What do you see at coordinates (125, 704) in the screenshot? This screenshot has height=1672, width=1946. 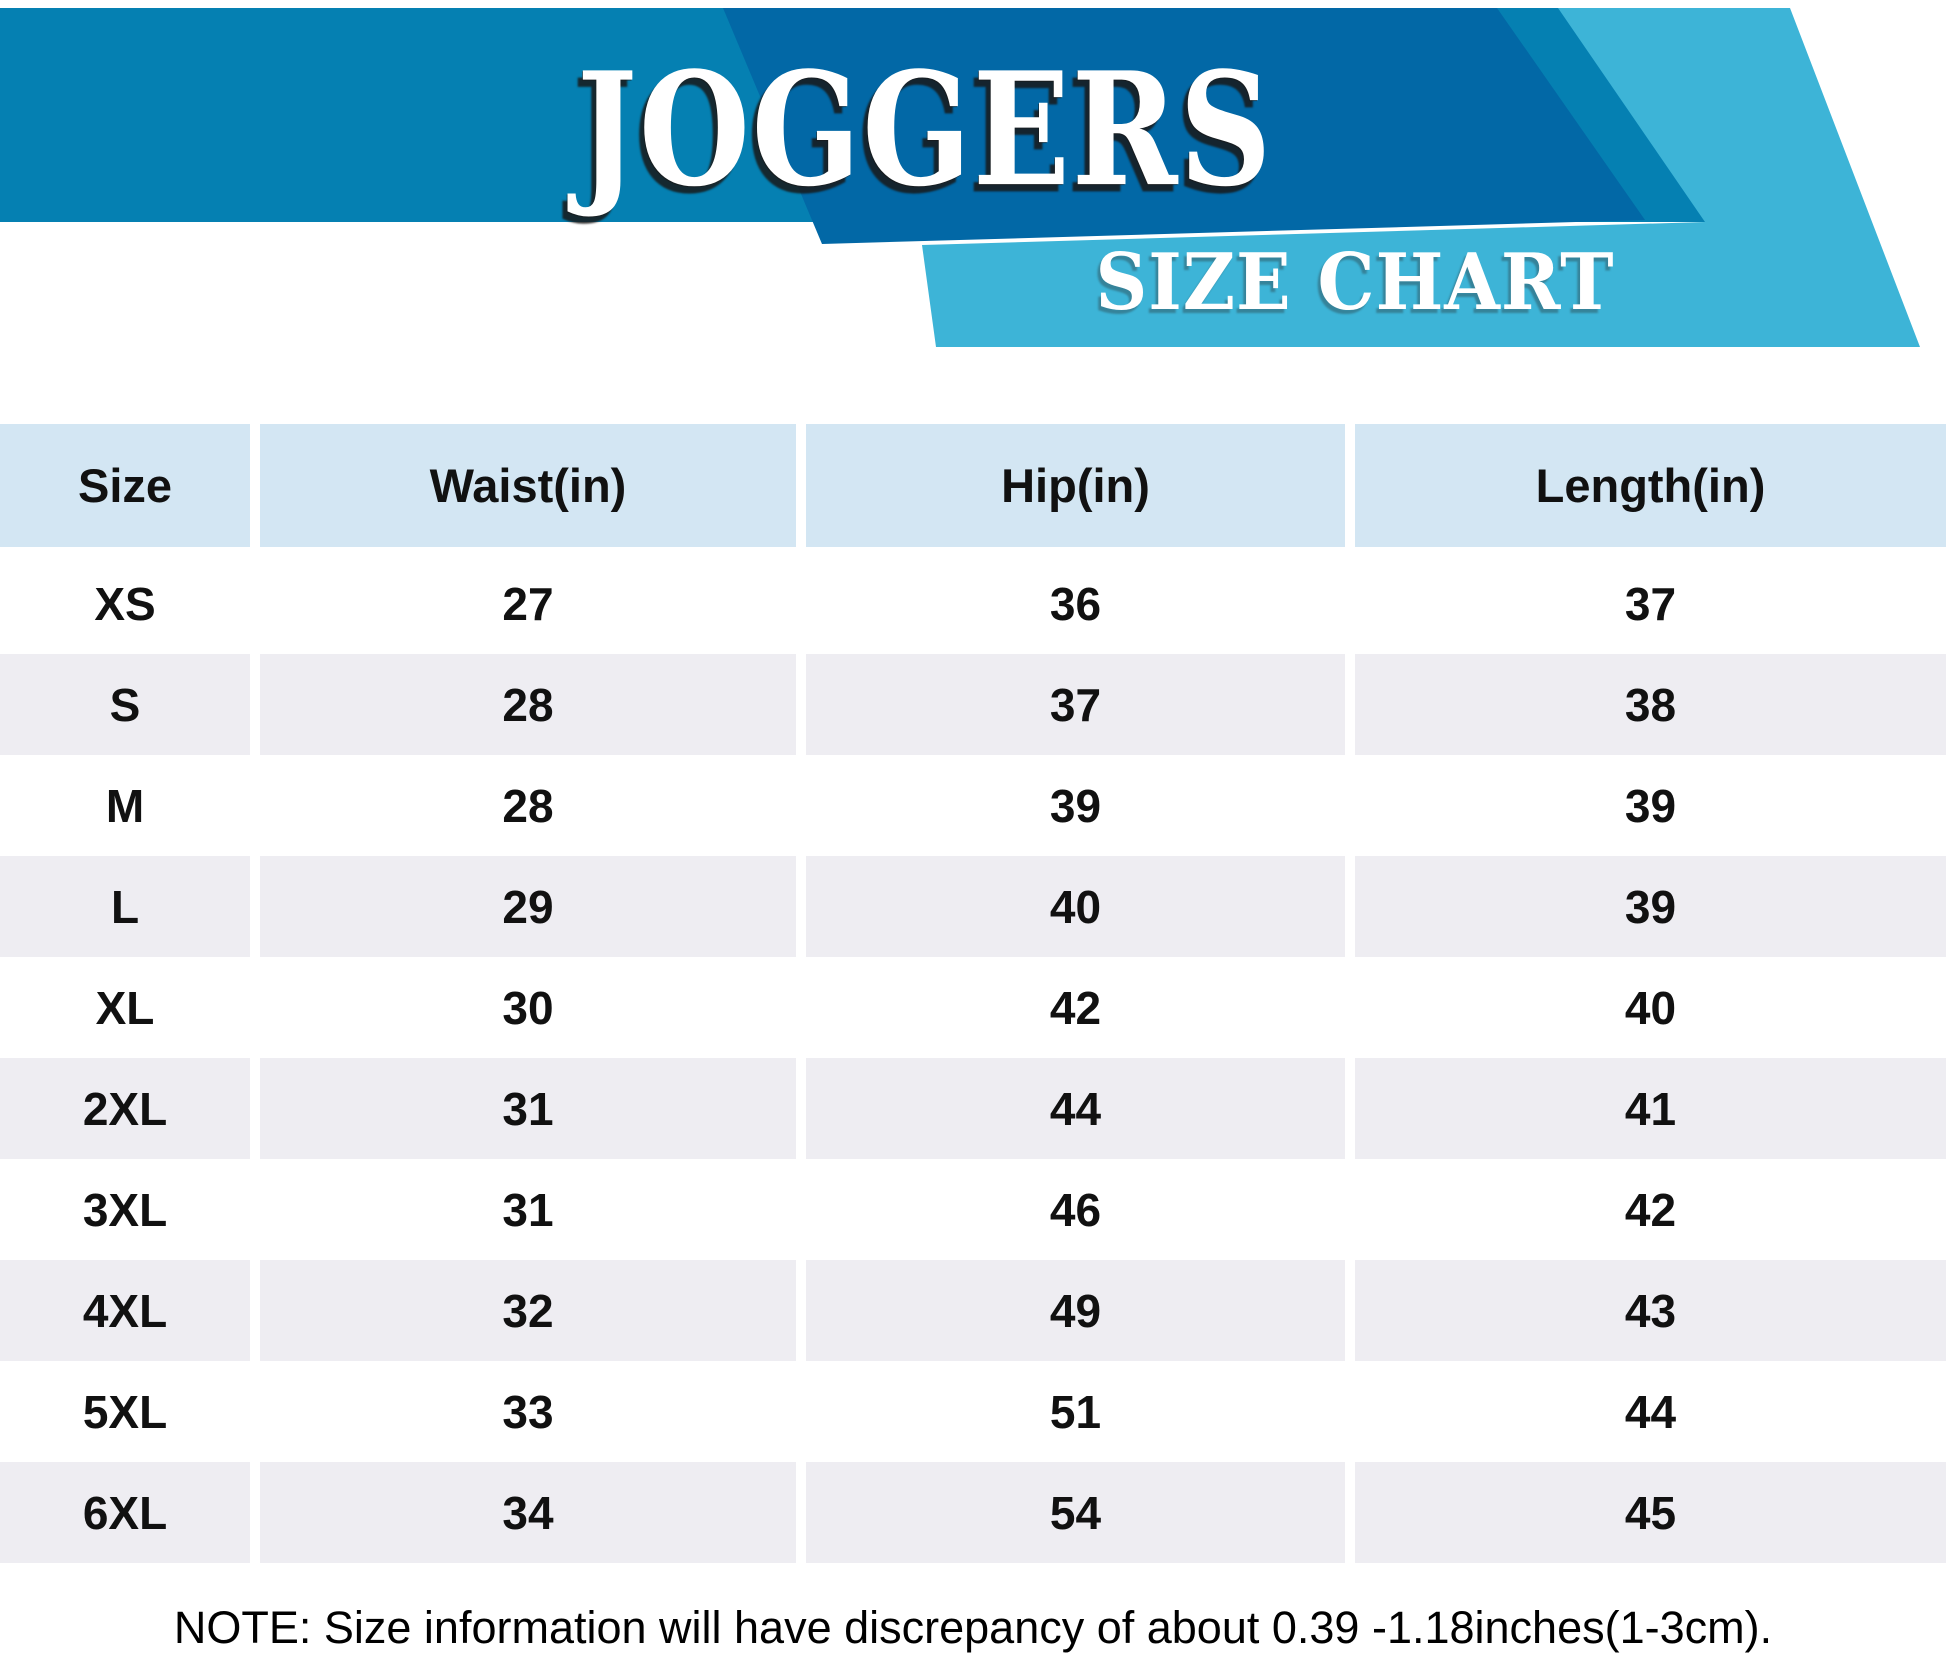 I see `table-row-cell: S` at bounding box center [125, 704].